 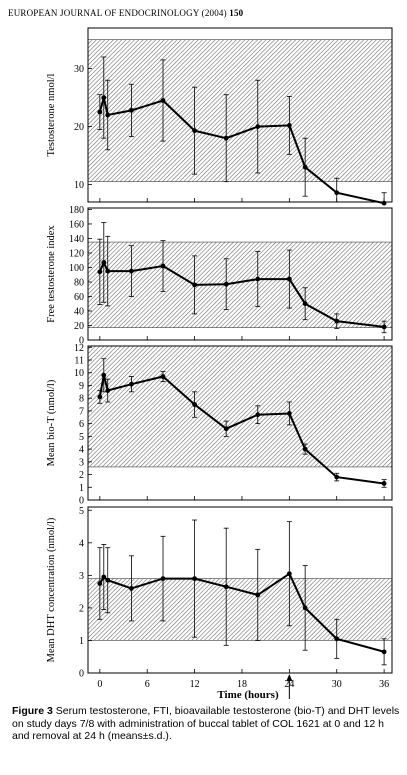 I want to click on panel-3-normal-range-band, so click(x=240, y=406).